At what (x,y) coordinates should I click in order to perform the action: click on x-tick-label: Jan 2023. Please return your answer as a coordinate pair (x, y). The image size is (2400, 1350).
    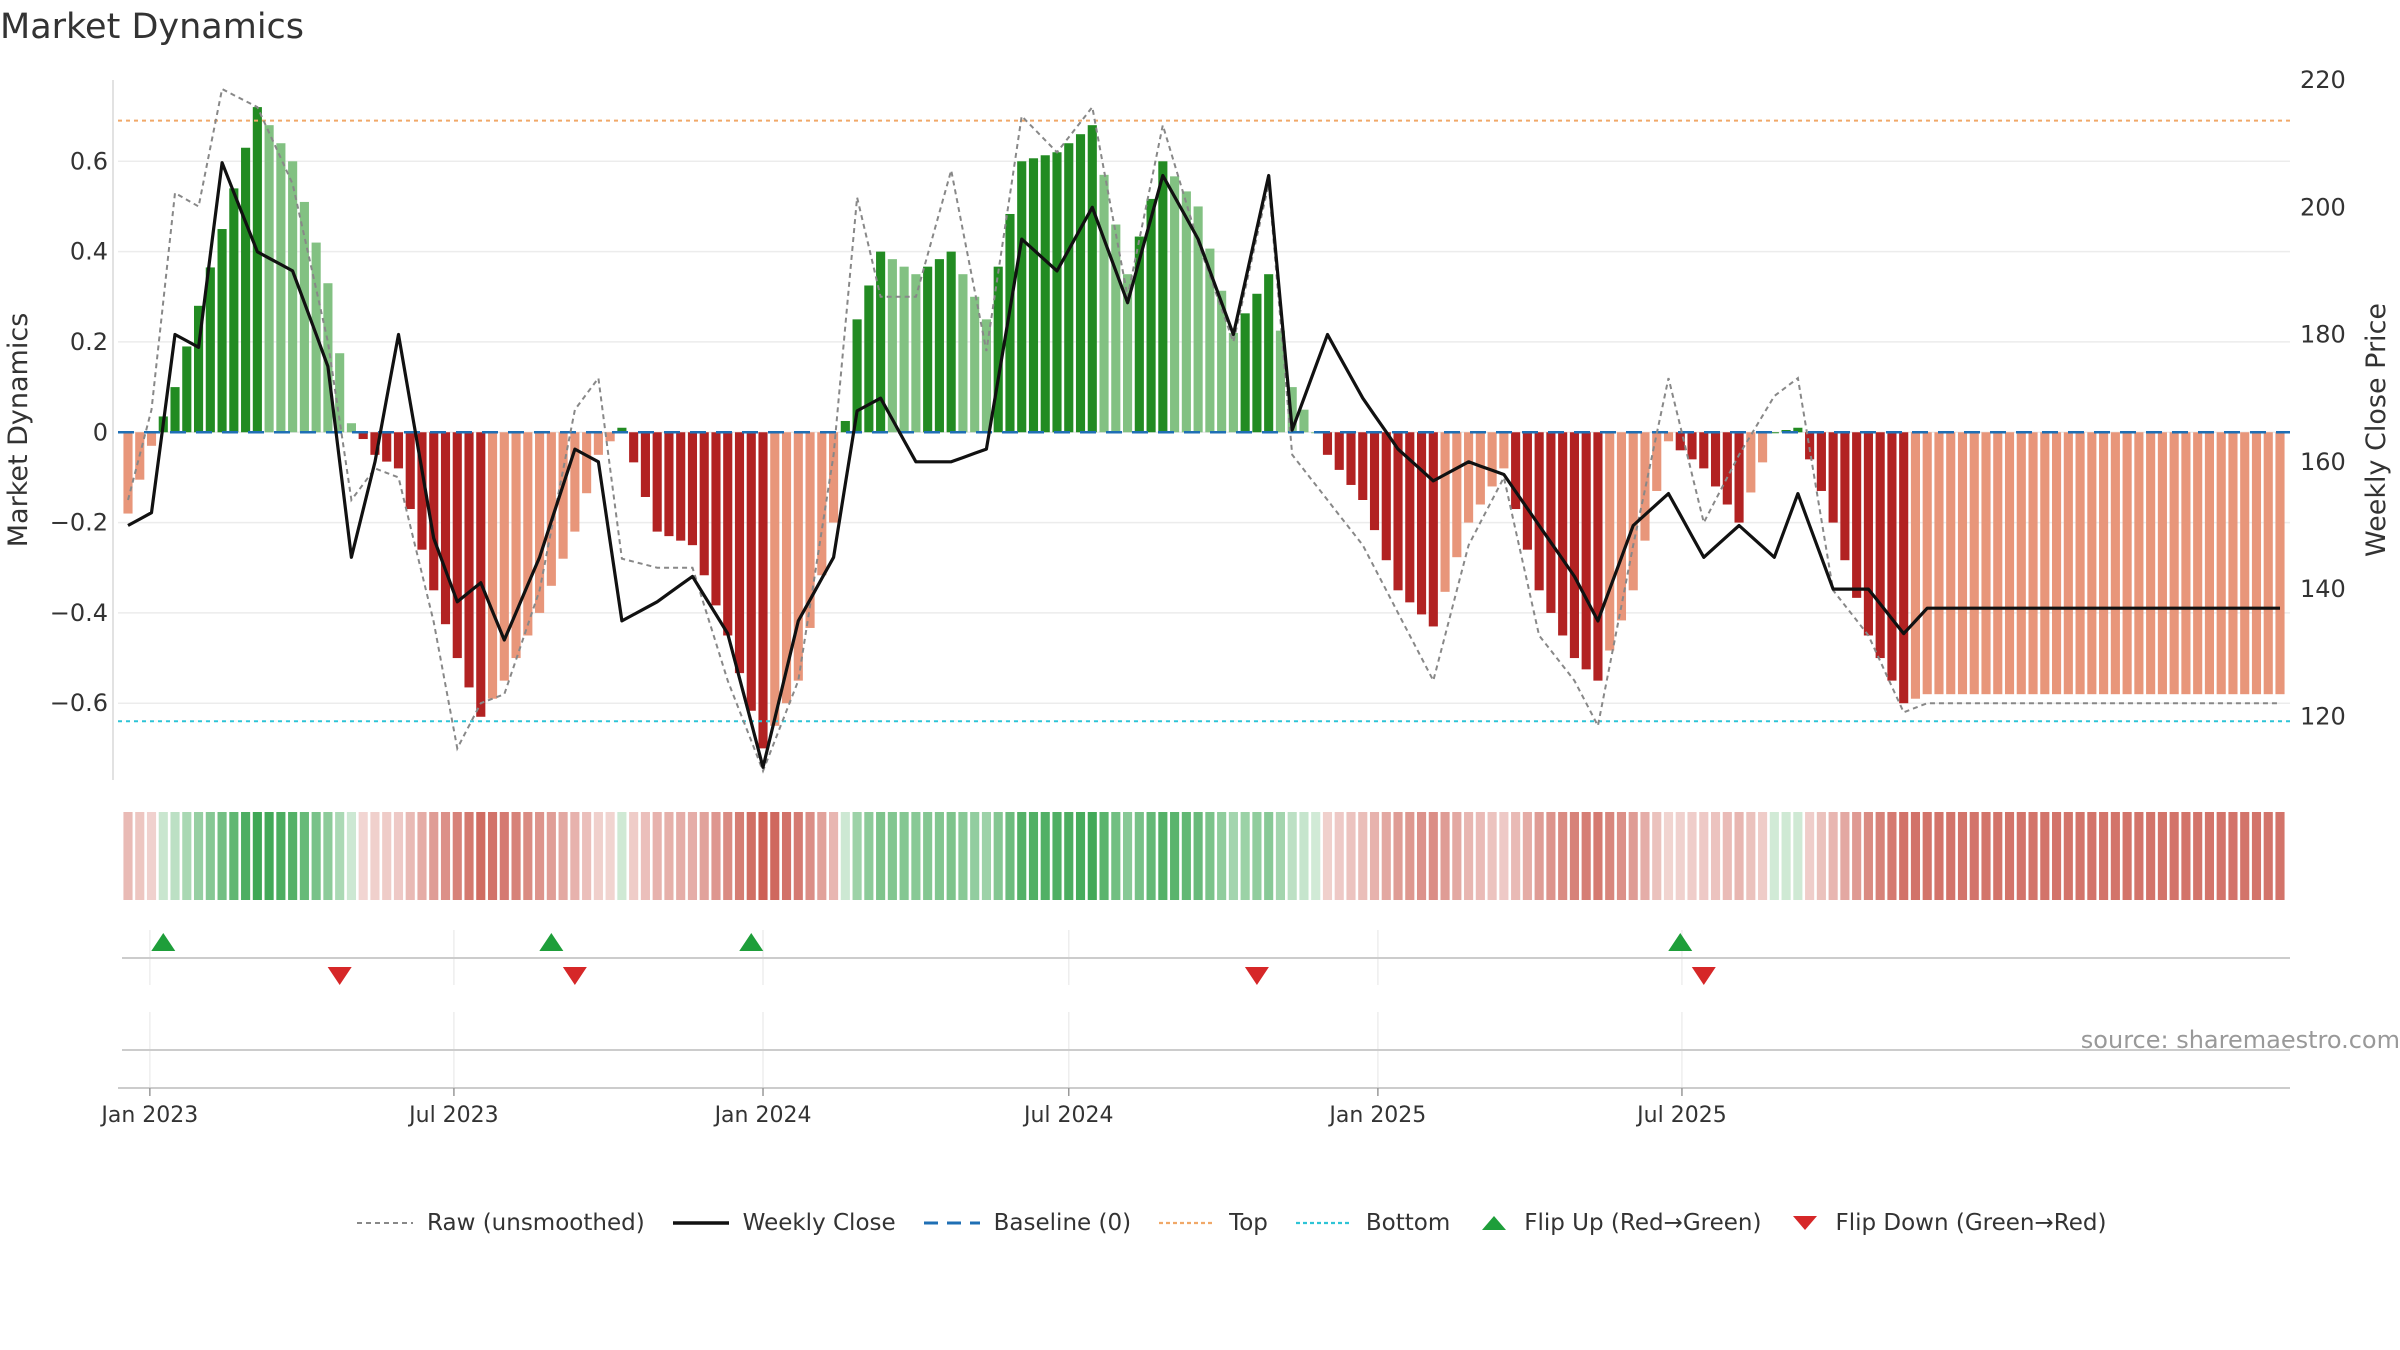
    Looking at the image, I should click on (148, 1115).